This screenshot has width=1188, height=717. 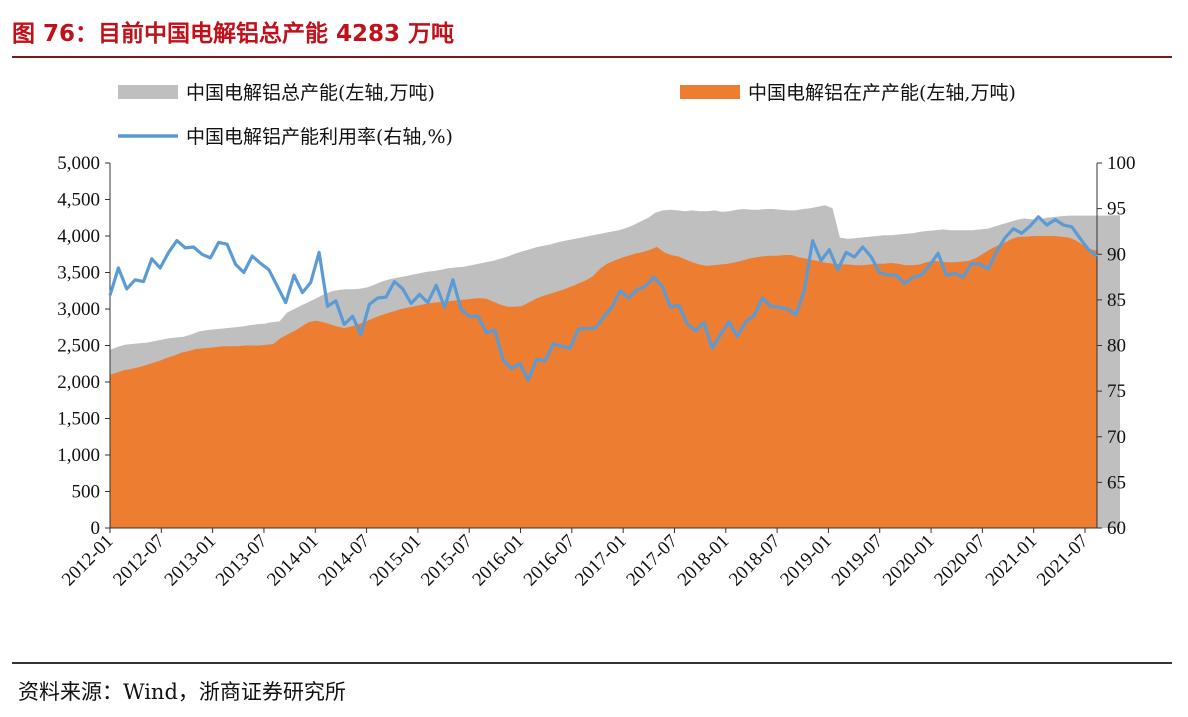 I want to click on legend-label: 中国电解铝在产产能(左轴,万吨), so click(x=882, y=93).